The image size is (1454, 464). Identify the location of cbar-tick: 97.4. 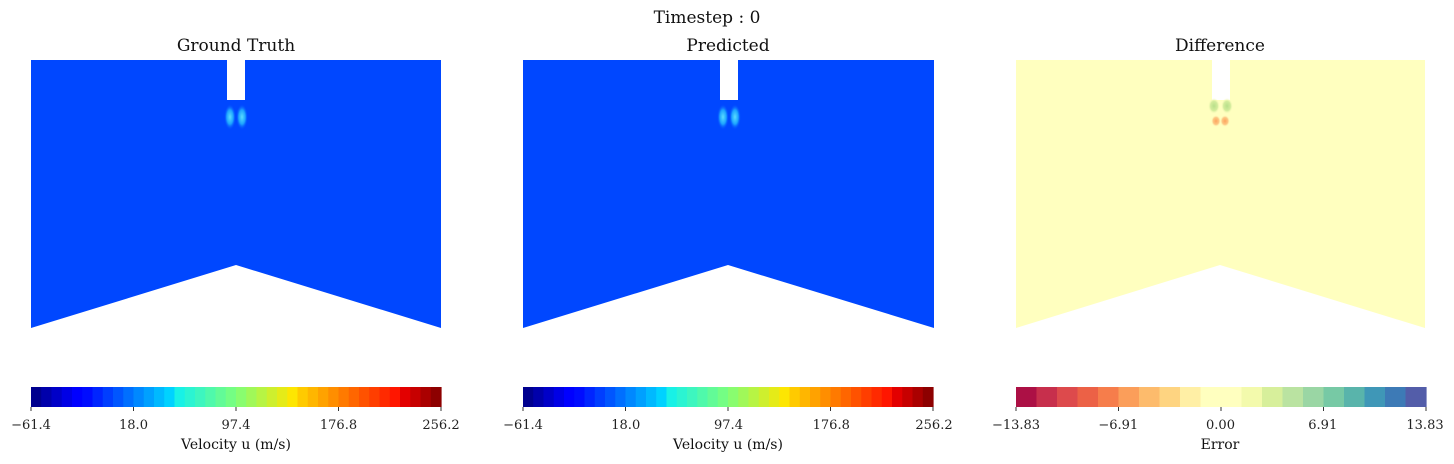
(728, 425).